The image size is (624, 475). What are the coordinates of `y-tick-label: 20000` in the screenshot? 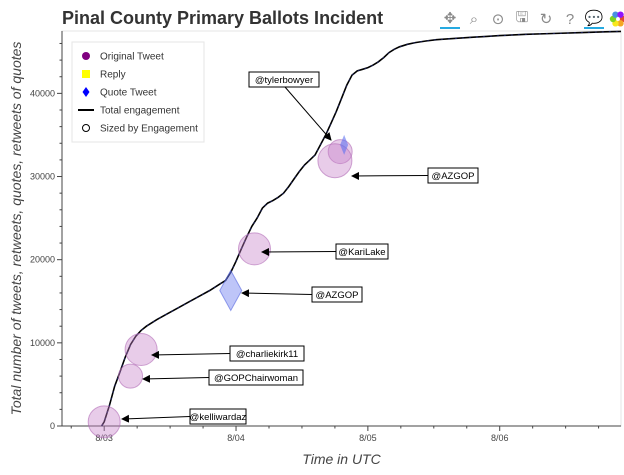 It's located at (42, 260).